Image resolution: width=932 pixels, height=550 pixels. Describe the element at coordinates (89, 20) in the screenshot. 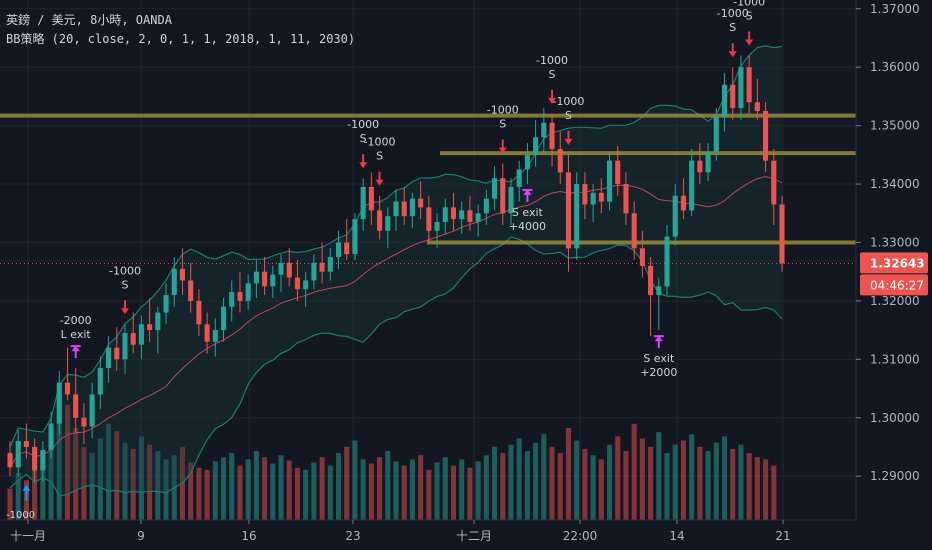

I see `symbol-title: 英鎊 / 美元, 8小時, OANDA` at that location.